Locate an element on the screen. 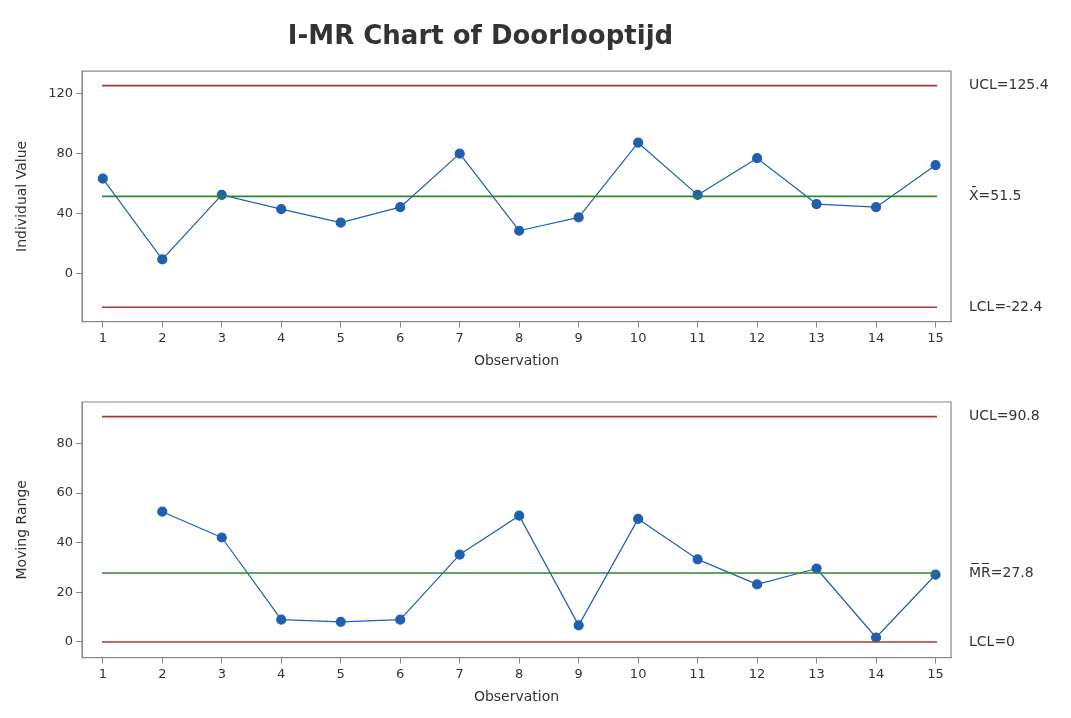 The height and width of the screenshot is (718, 1071). y-axis-title: Individual Value is located at coordinates (21, 196).